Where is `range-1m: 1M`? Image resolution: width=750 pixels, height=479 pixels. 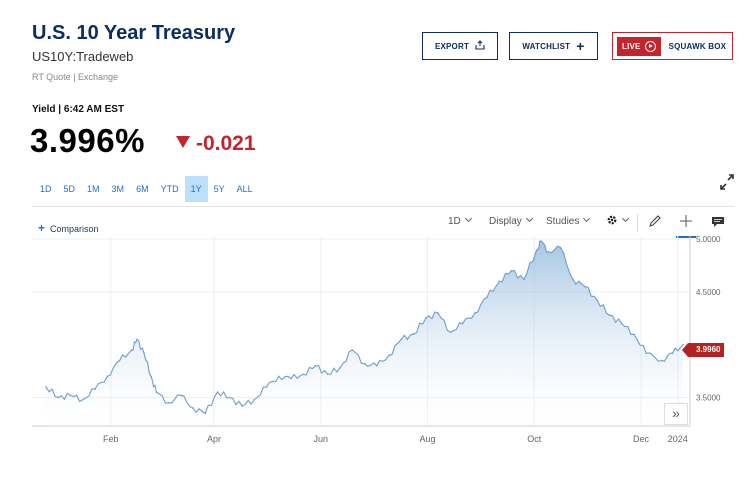 range-1m: 1M is located at coordinates (93, 189).